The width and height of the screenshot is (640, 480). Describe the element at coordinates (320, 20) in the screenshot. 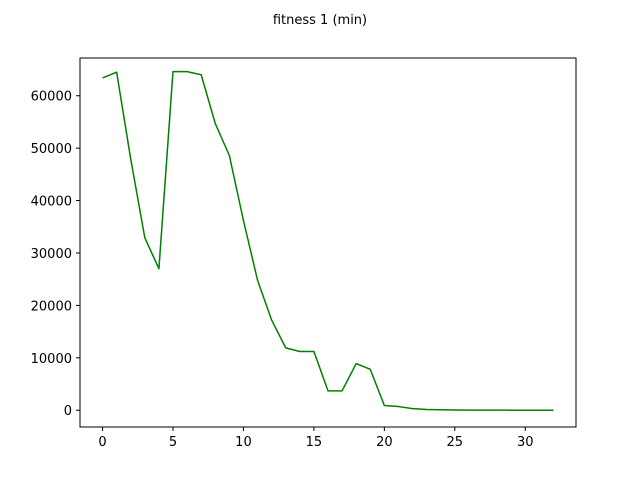

I see `chart-title: fitness 1 (min)` at that location.